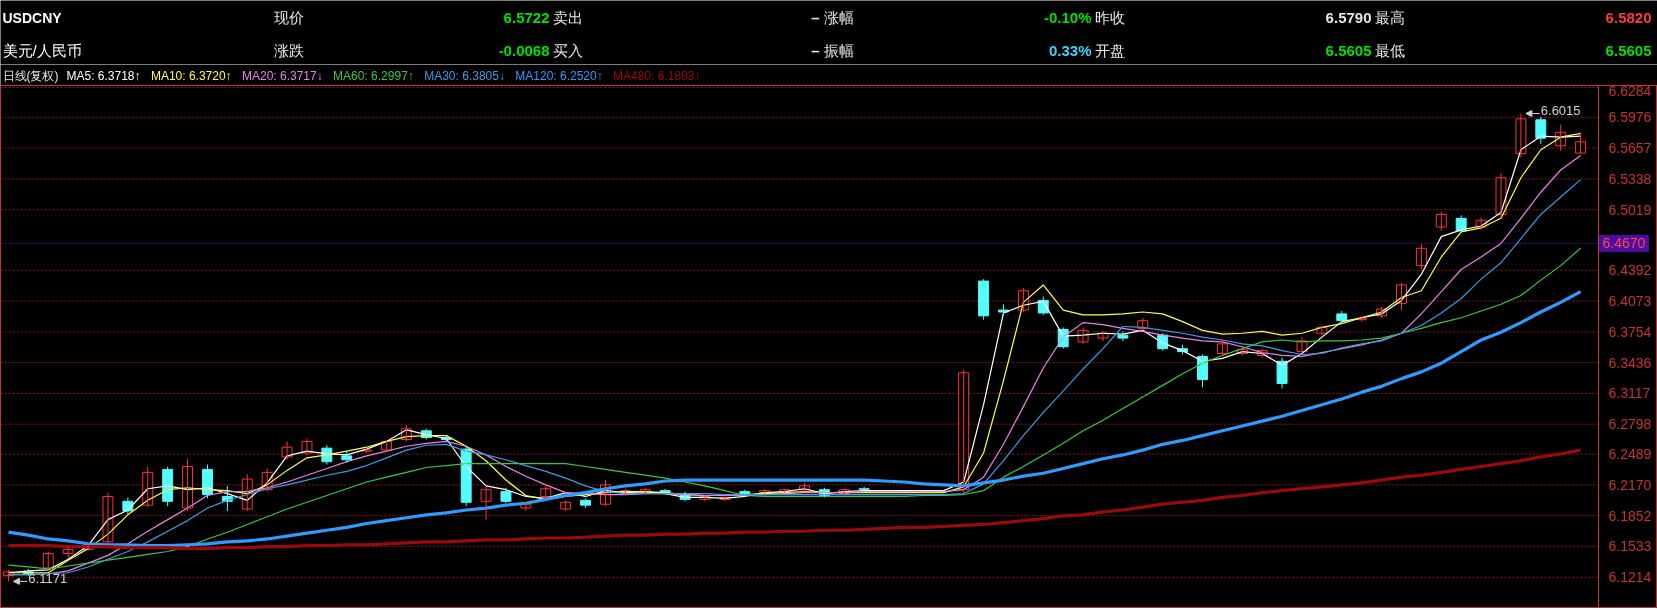 The height and width of the screenshot is (610, 1657). What do you see at coordinates (288, 50) in the screenshot?
I see `text: 涨跌` at bounding box center [288, 50].